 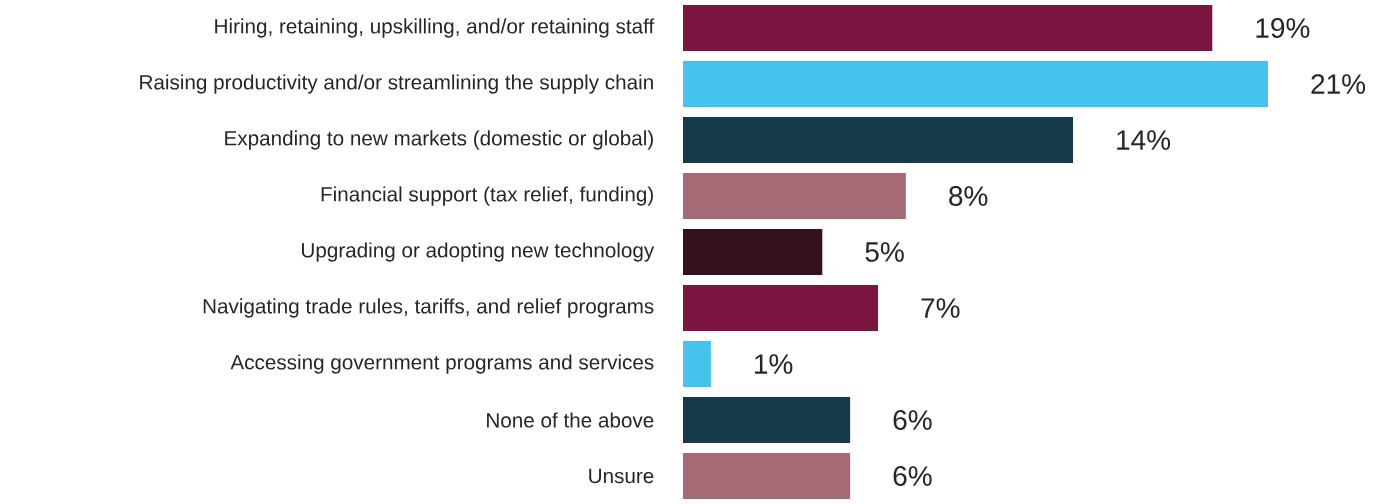 What do you see at coordinates (570, 420) in the screenshot?
I see `y-tick-label: None of the above` at bounding box center [570, 420].